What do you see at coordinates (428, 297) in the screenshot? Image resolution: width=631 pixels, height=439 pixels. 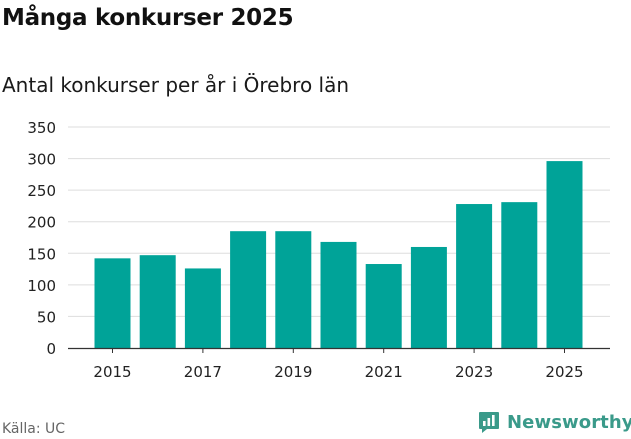 I see `bar-2022` at bounding box center [428, 297].